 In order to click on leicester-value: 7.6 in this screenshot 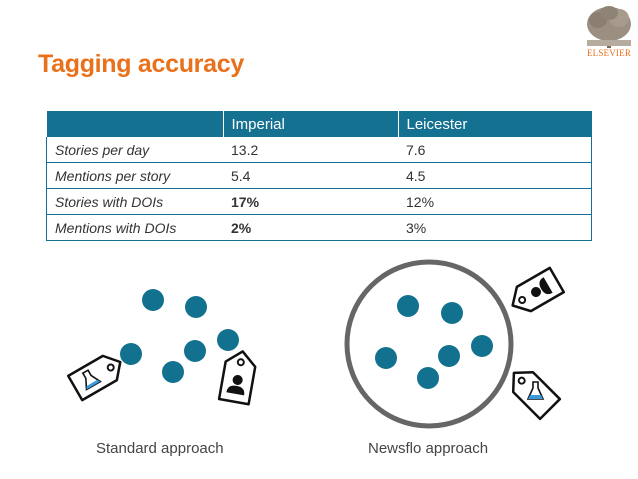, I will do `click(495, 150)`.